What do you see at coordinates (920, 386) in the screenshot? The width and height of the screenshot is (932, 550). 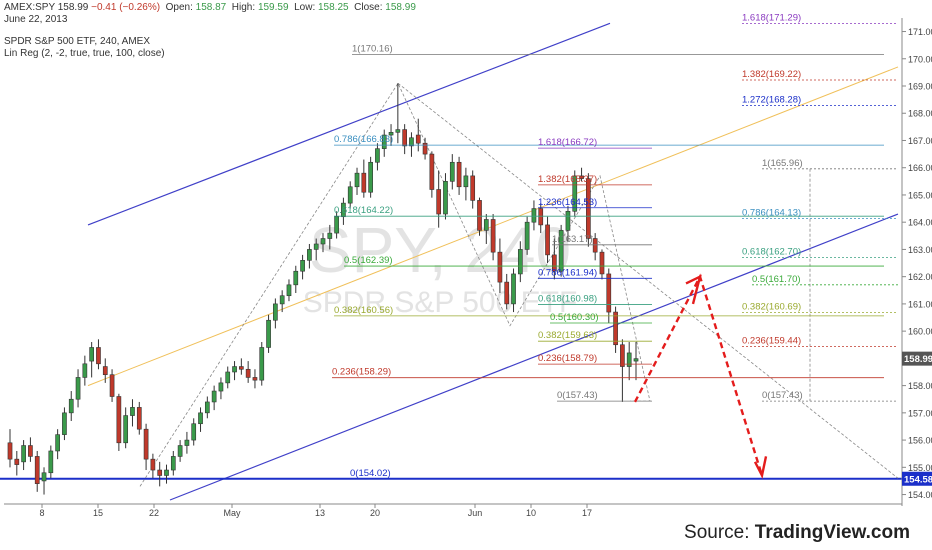 I see `y-tick-label: 158.000` at bounding box center [920, 386].